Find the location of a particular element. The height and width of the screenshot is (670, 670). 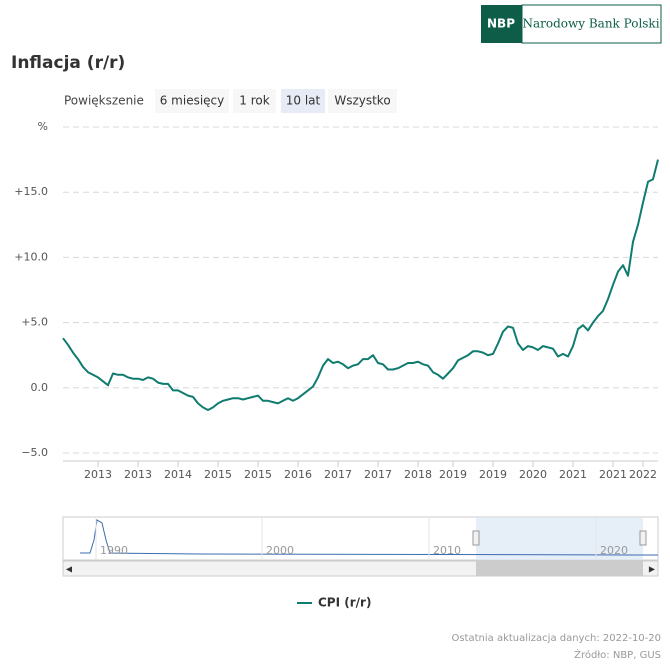

x-tick-label: 2022 is located at coordinates (643, 474).